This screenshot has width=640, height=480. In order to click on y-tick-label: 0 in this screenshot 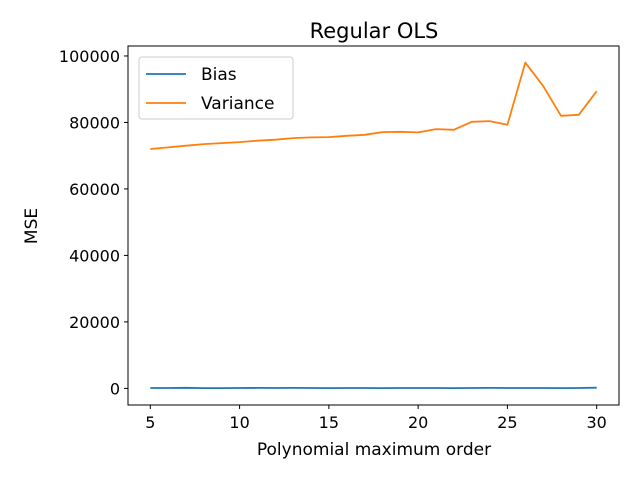, I will do `click(115, 388)`.